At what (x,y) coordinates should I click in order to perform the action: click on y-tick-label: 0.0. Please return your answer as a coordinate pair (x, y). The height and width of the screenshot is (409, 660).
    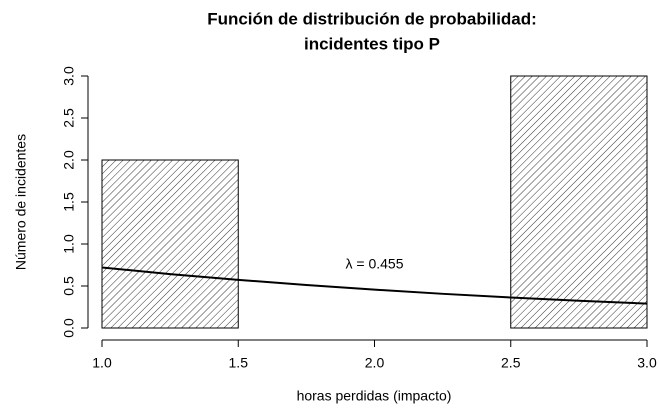
    Looking at the image, I should click on (69, 328).